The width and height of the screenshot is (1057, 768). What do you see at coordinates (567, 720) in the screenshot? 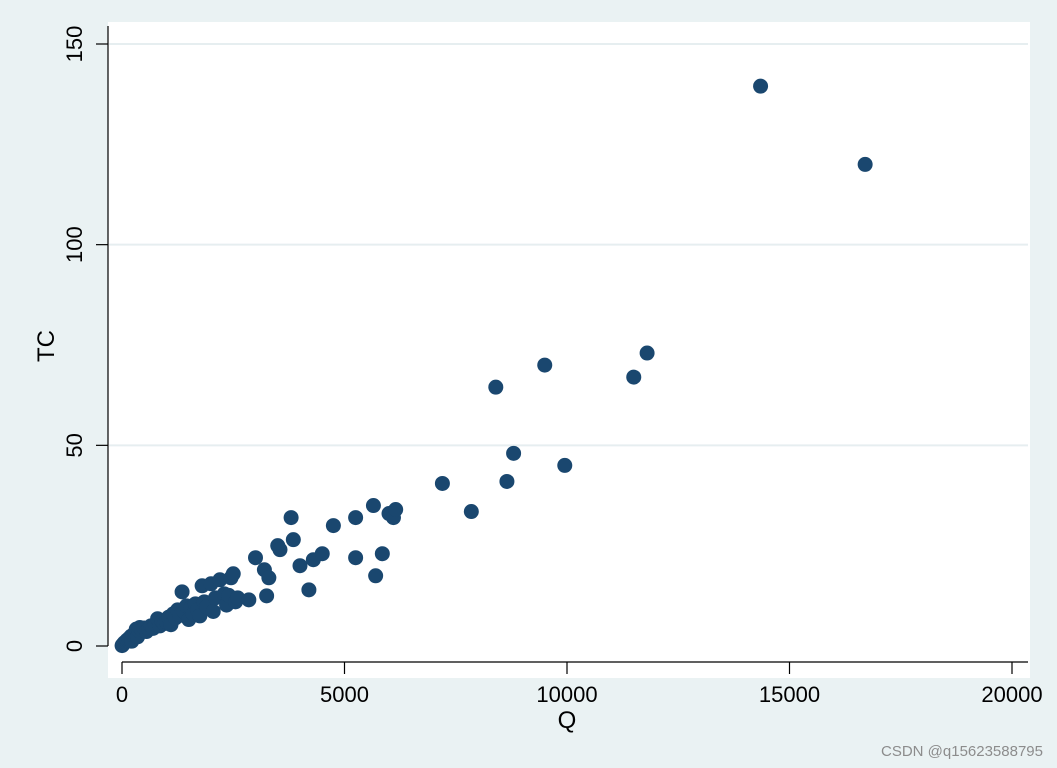
I see `x-axis-title: Q` at bounding box center [567, 720].